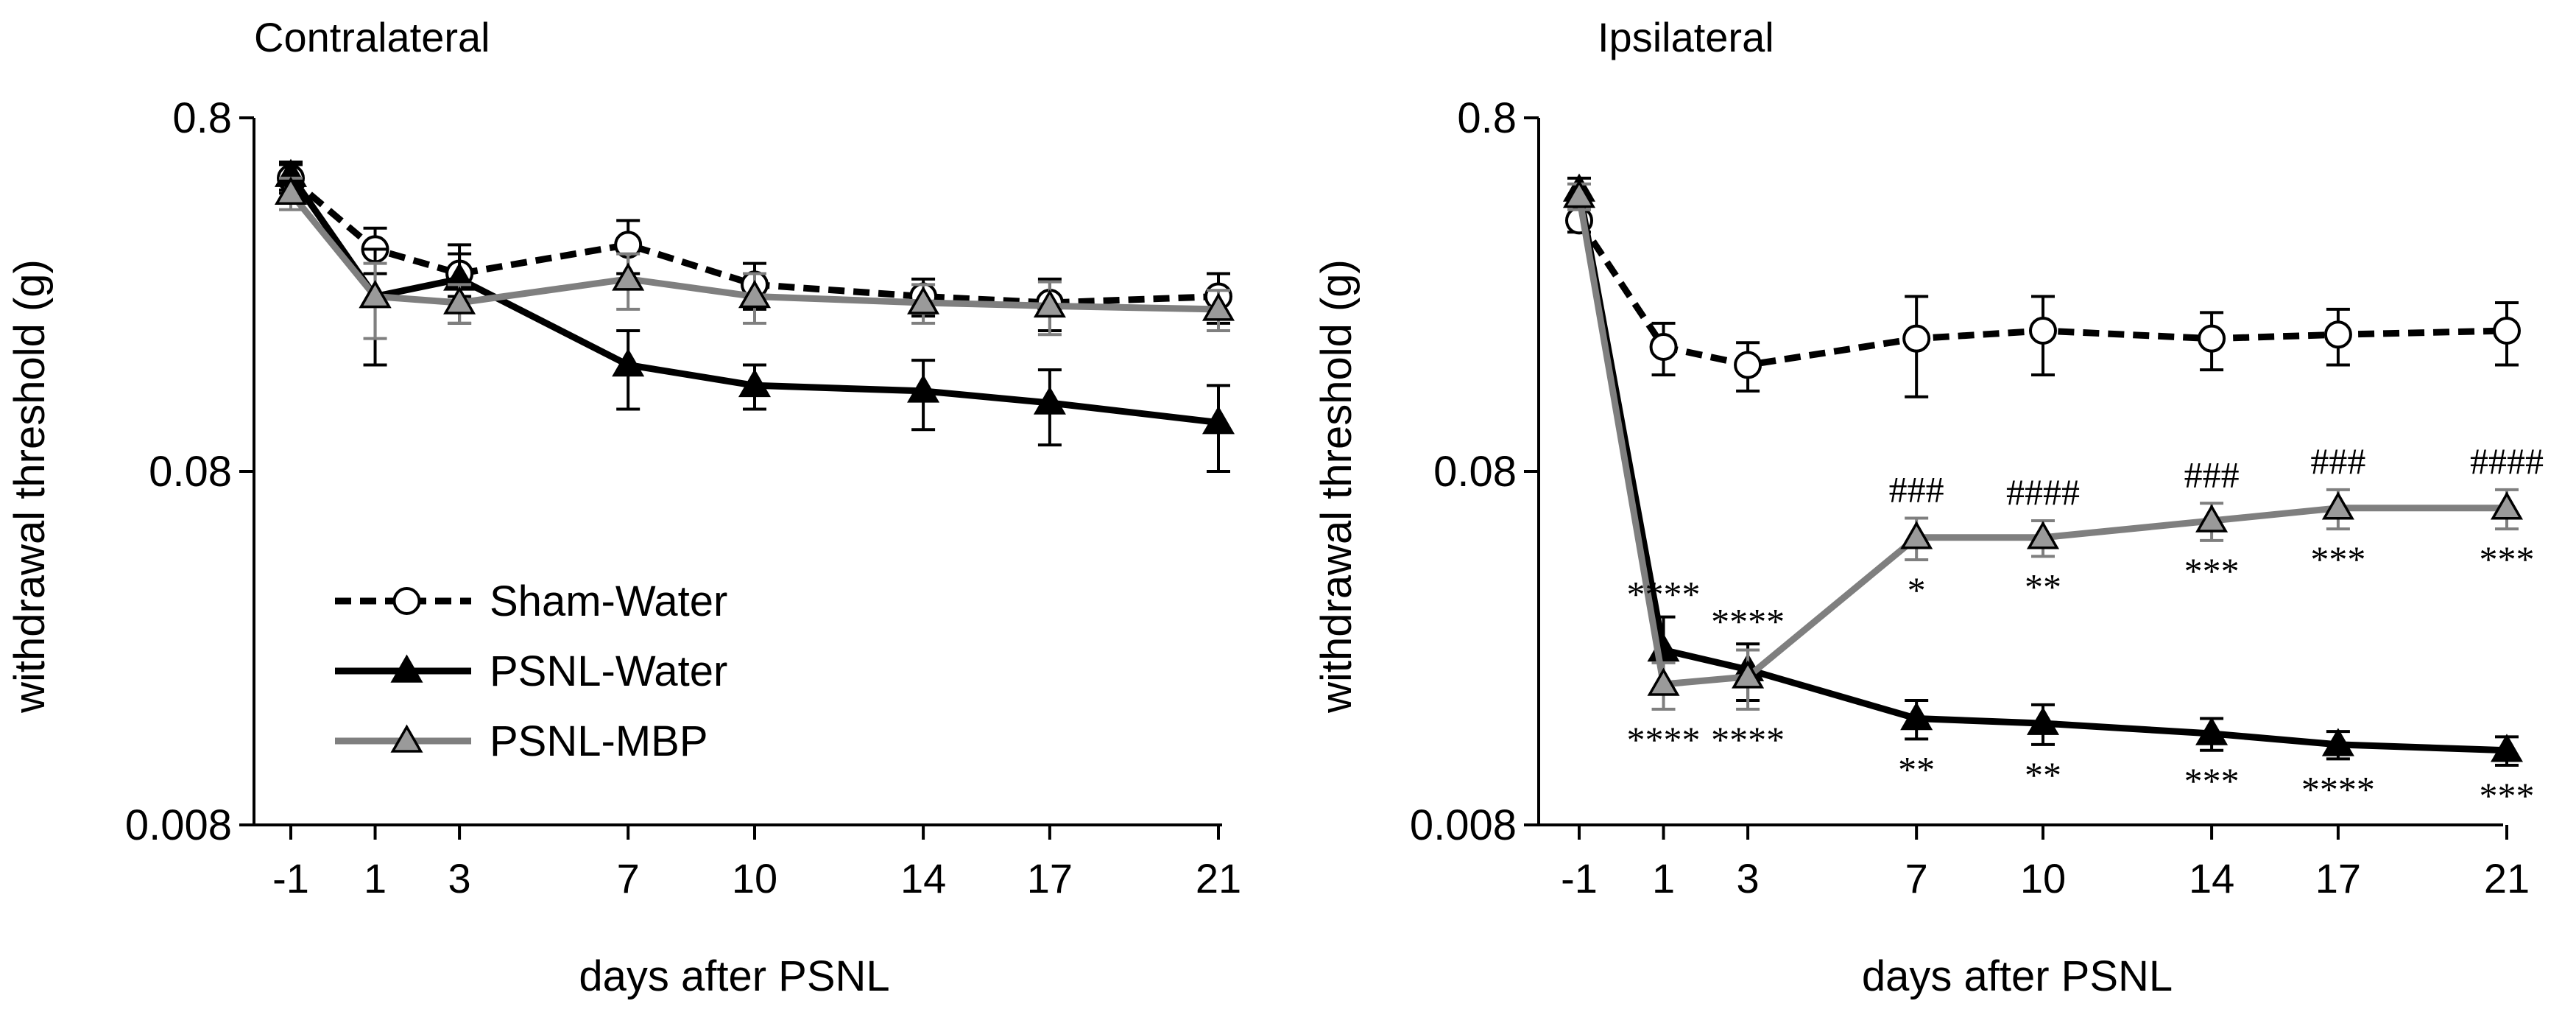 This screenshot has height=1026, width=2576. I want to click on legend-label: Sham-Water, so click(608, 601).